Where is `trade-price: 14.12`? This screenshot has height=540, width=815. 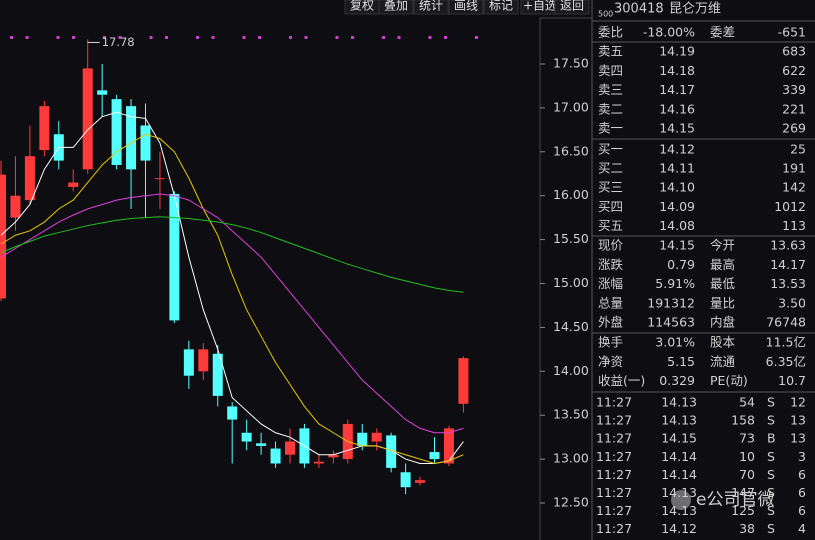
trade-price: 14.12 is located at coordinates (679, 528).